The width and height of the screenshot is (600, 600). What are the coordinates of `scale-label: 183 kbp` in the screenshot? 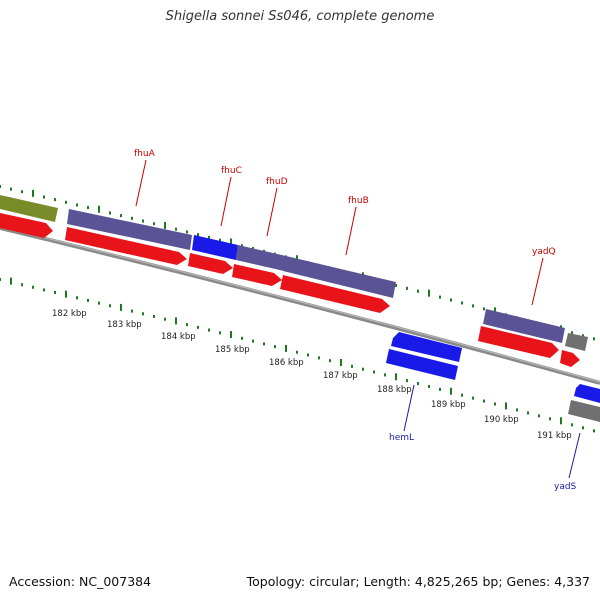 It's located at (124, 325).